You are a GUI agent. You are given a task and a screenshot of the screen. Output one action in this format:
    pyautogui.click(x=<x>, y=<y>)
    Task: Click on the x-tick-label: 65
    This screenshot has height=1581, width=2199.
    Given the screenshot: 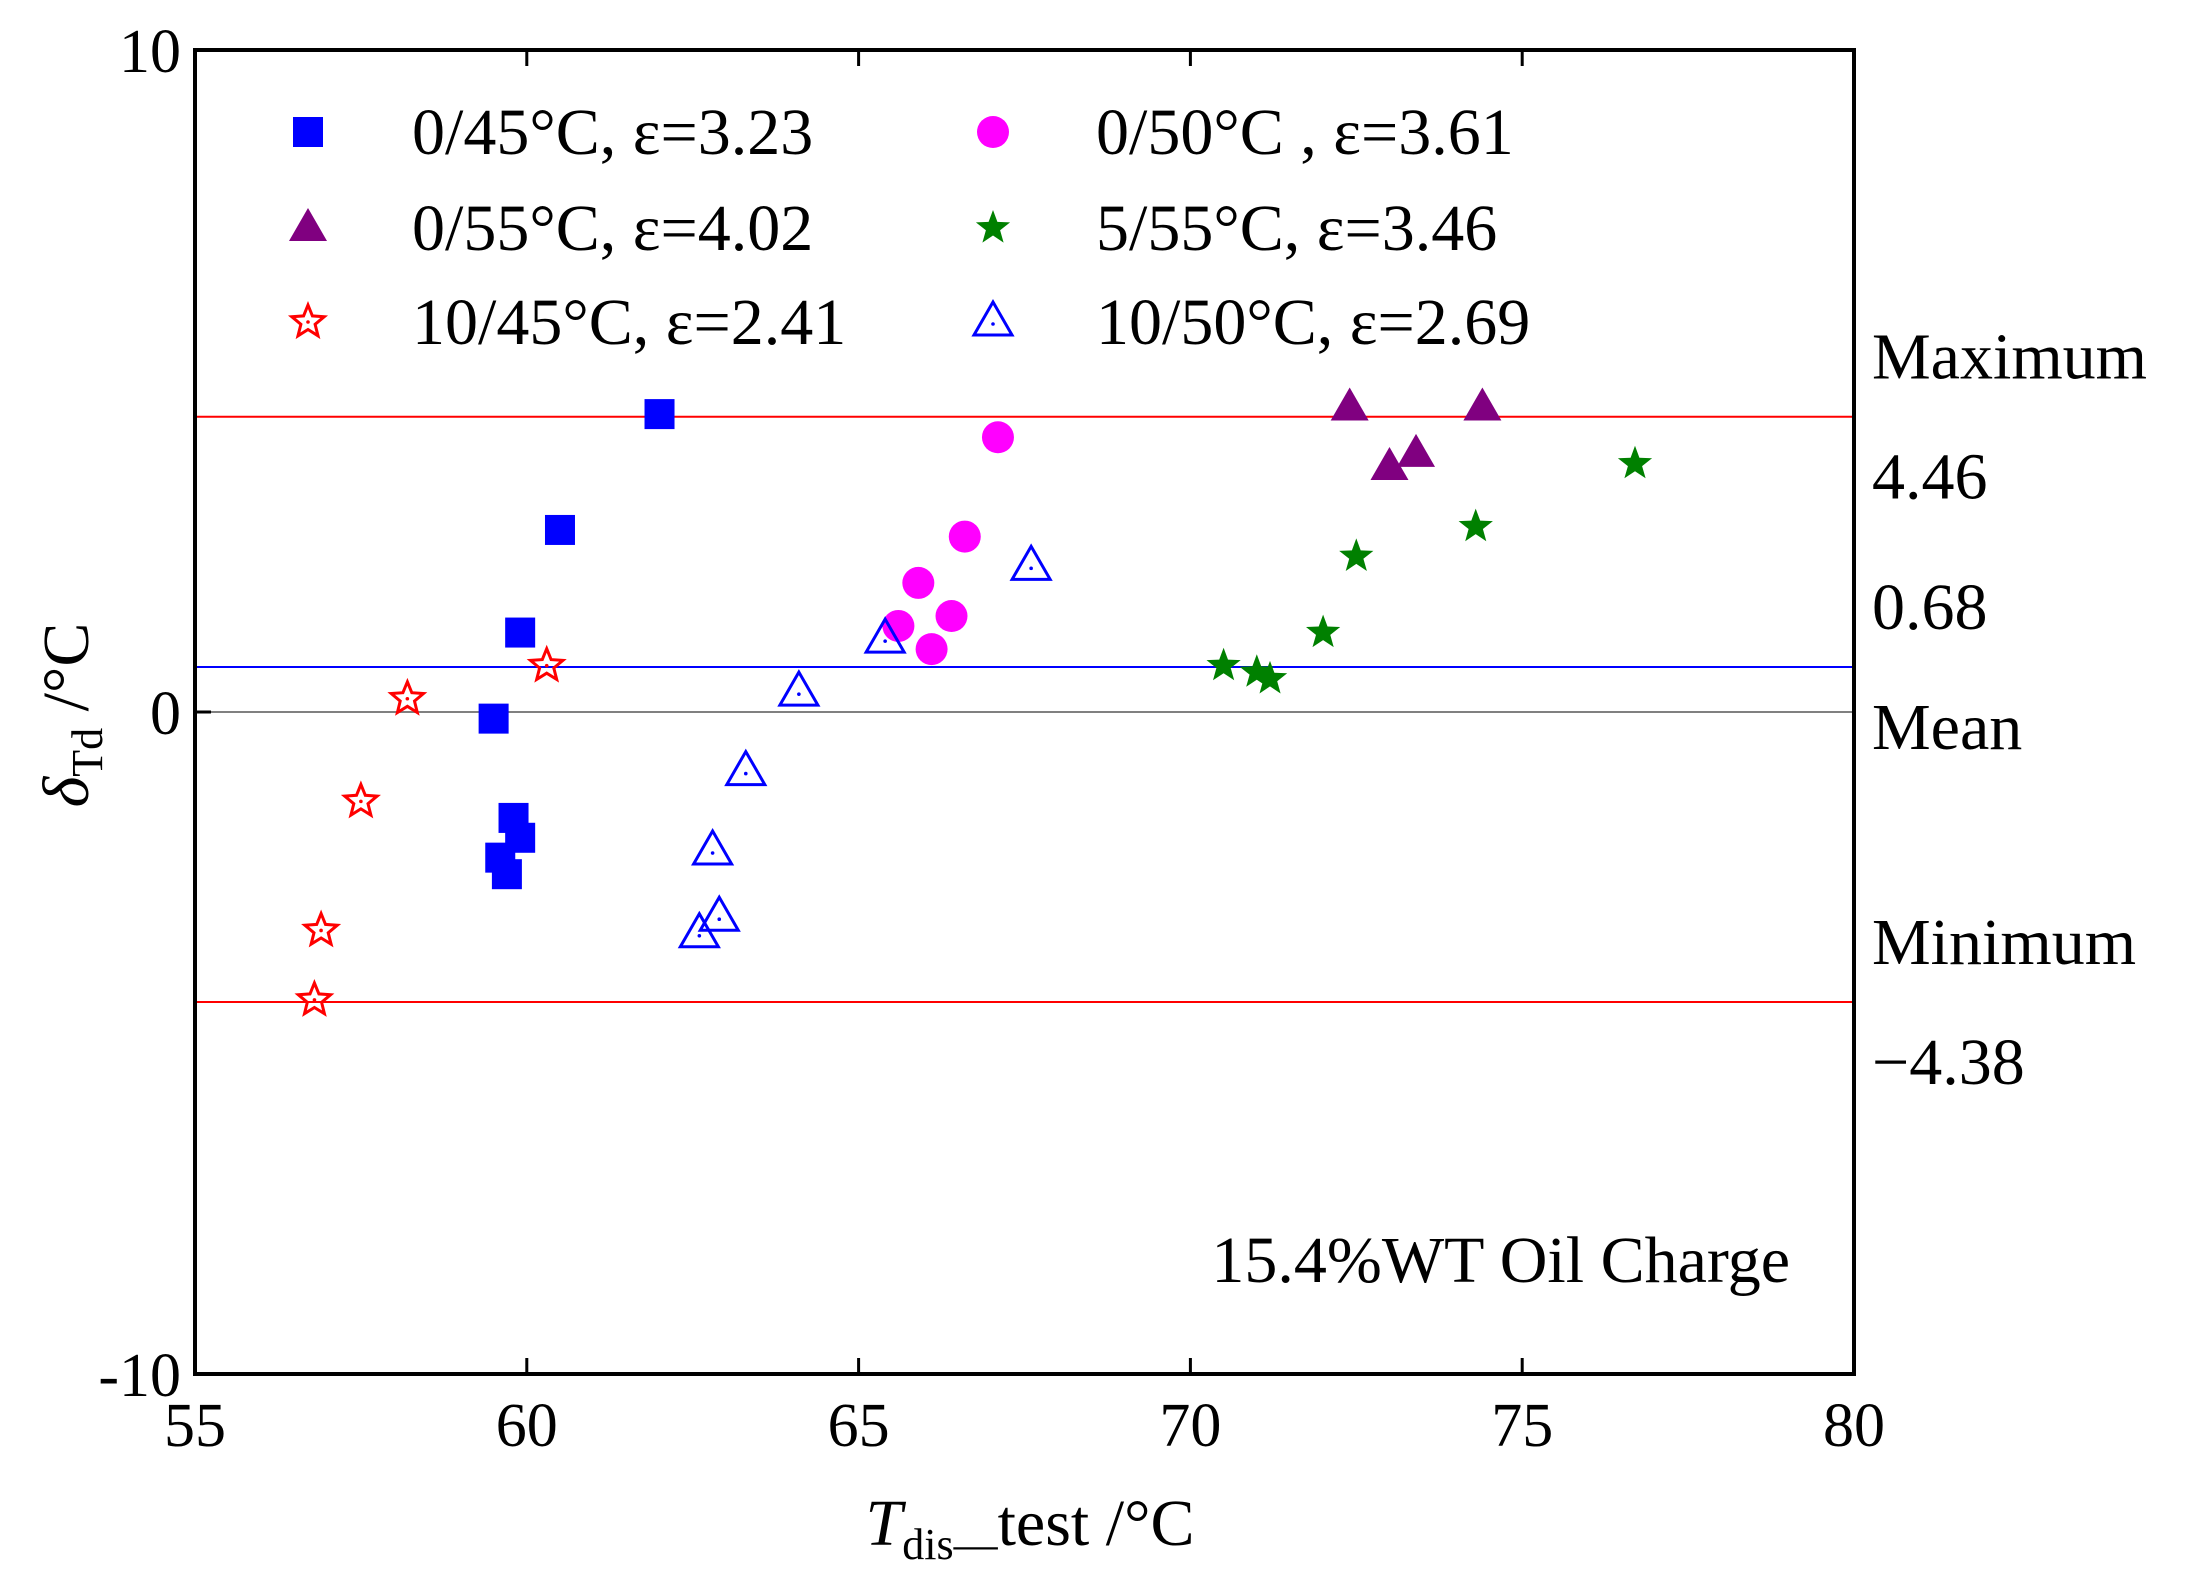 What is the action you would take?
    pyautogui.click(x=859, y=1426)
    